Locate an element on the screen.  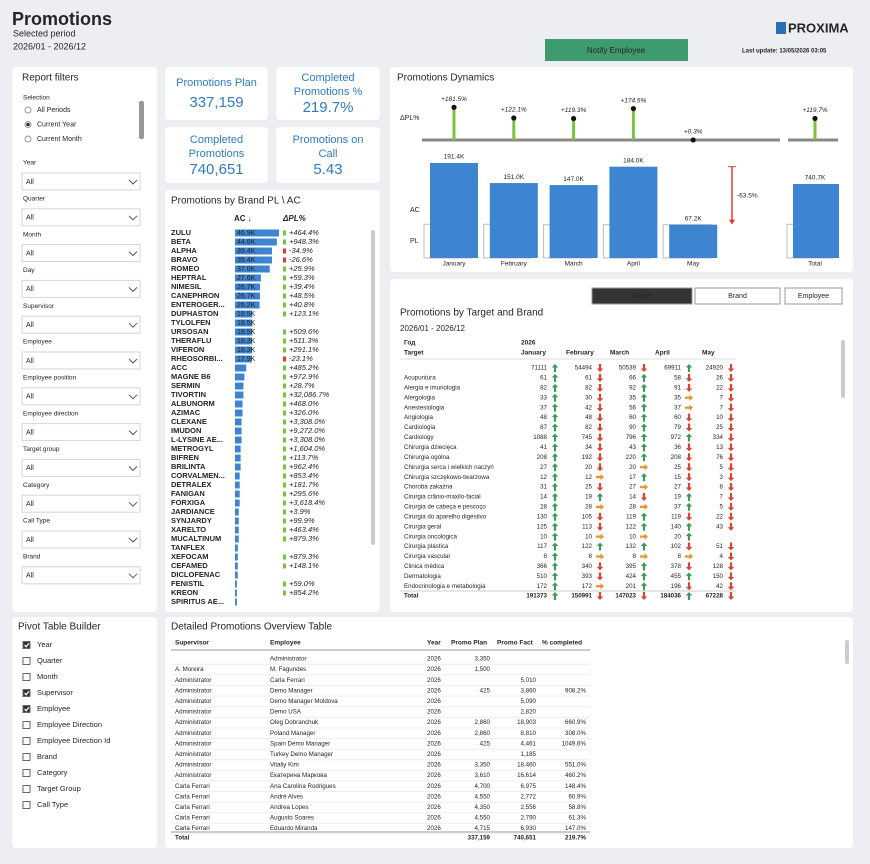
delta-label: +511.3% is located at coordinates (304, 340).